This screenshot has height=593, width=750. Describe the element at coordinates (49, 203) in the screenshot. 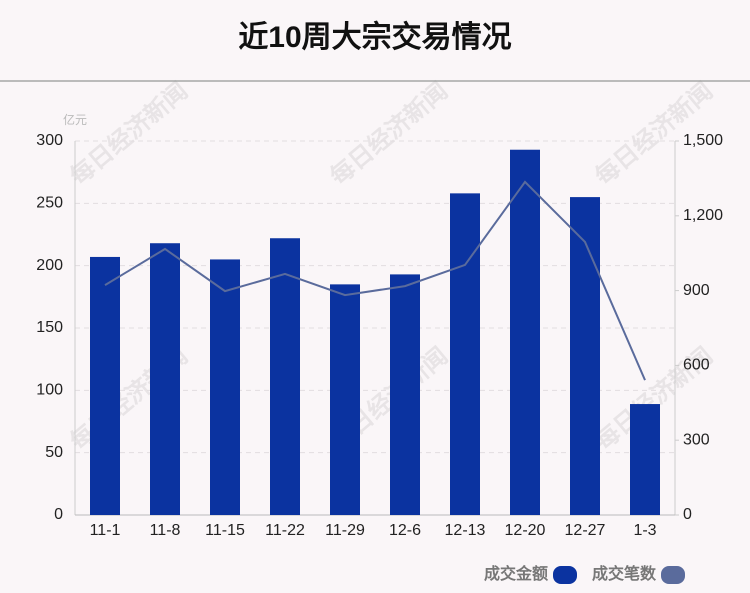

I see `y-tick-label: 250` at that location.